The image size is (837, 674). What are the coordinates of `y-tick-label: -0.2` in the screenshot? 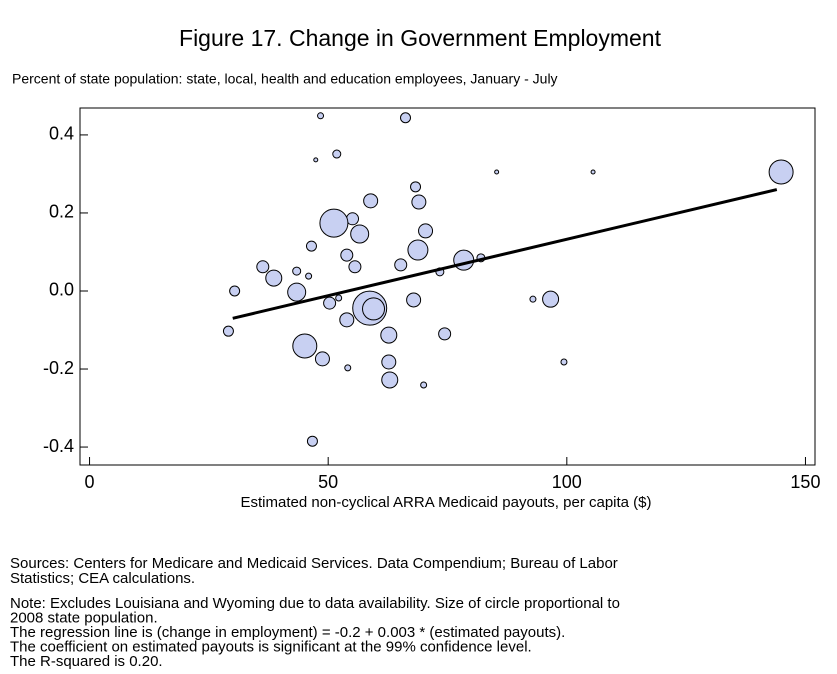 It's located at (58, 368).